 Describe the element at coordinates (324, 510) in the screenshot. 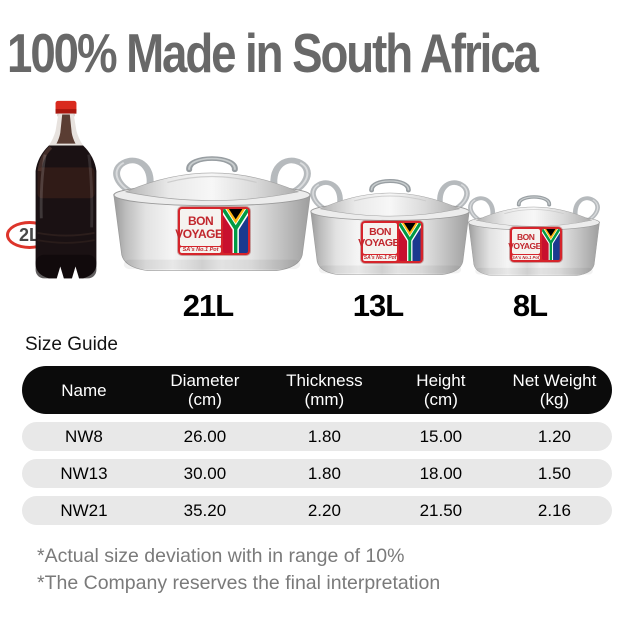

I see `cell-thickness: 2.20` at that location.